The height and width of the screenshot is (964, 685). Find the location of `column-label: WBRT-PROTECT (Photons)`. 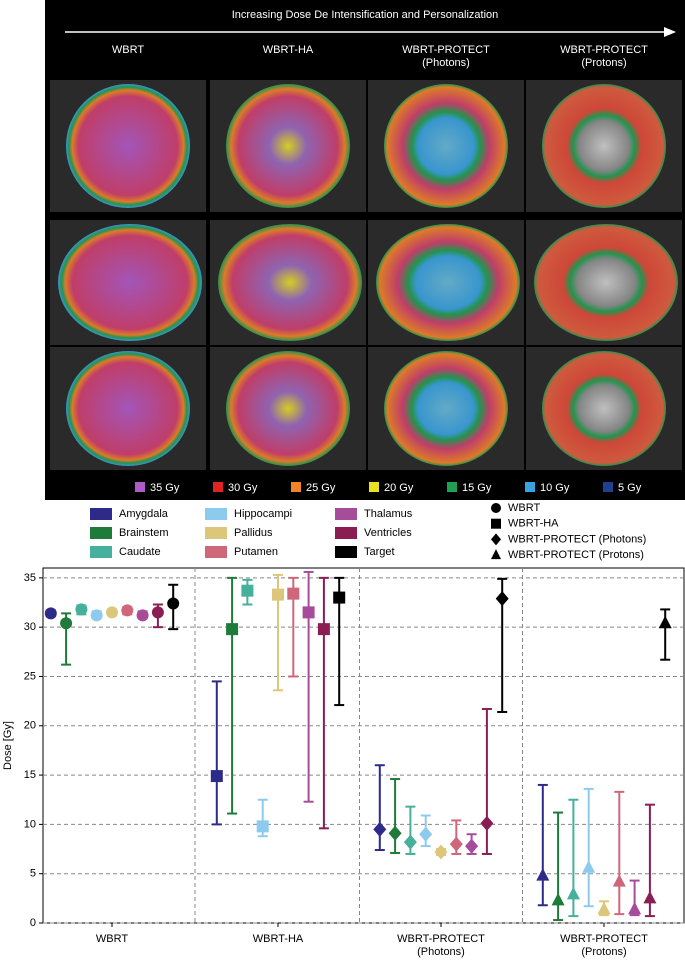

column-label: WBRT-PROTECT (Photons) is located at coordinates (446, 56).